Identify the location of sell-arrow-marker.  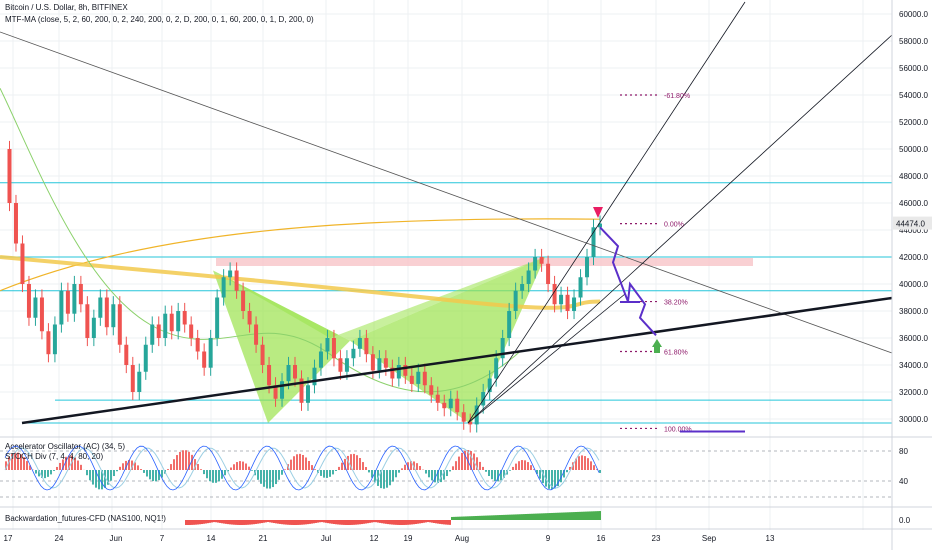
(598, 212).